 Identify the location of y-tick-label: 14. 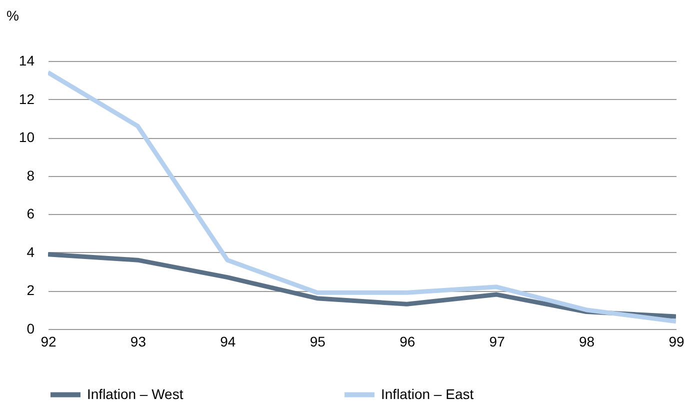
(26, 60).